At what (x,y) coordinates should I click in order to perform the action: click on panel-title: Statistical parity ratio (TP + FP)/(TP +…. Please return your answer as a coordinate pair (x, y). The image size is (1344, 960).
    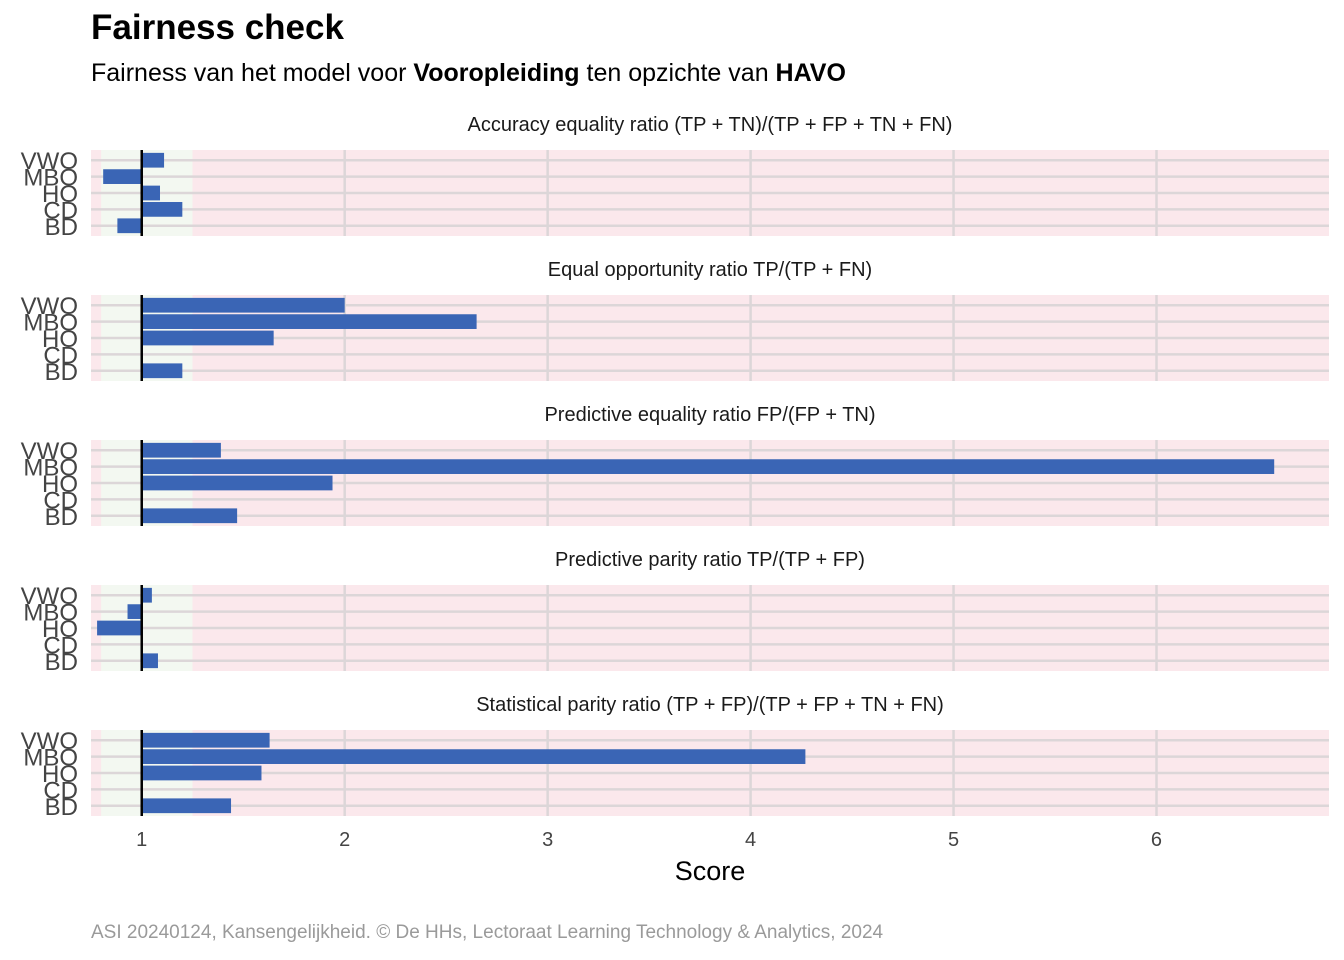
    Looking at the image, I should click on (710, 705).